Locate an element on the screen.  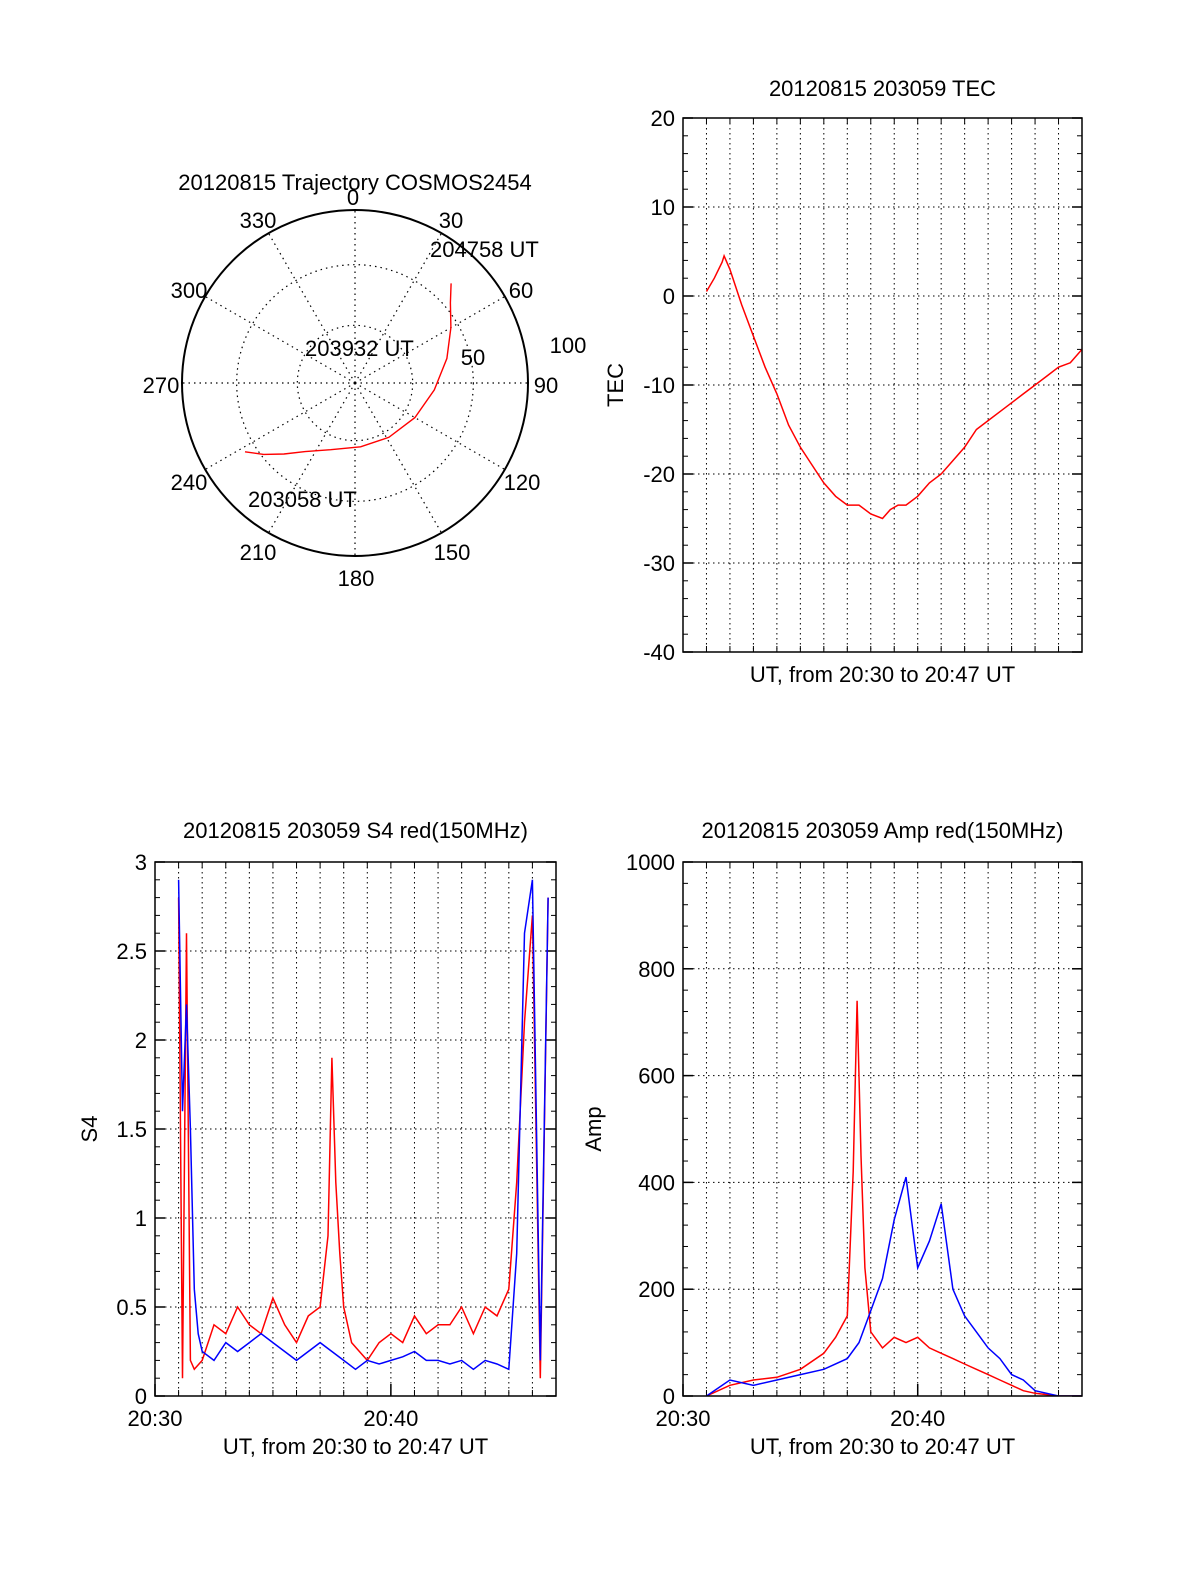
s4-chart-title: 20120815 203059 S4 red(150MHz) is located at coordinates (355, 830).